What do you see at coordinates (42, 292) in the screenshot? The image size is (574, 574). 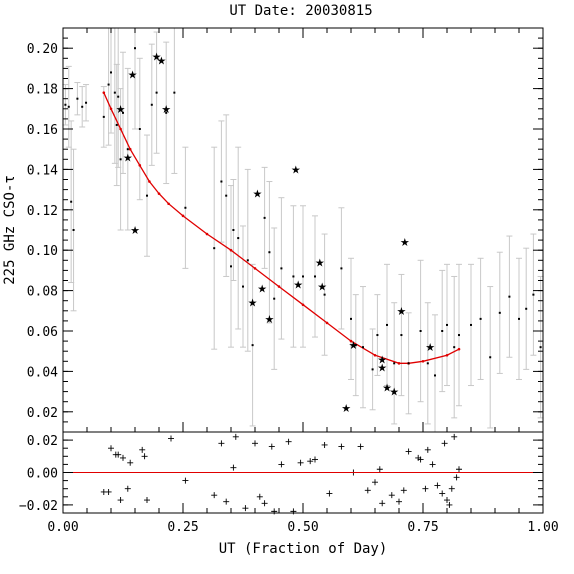 I see `y-tick-label: 0.08` at bounding box center [42, 292].